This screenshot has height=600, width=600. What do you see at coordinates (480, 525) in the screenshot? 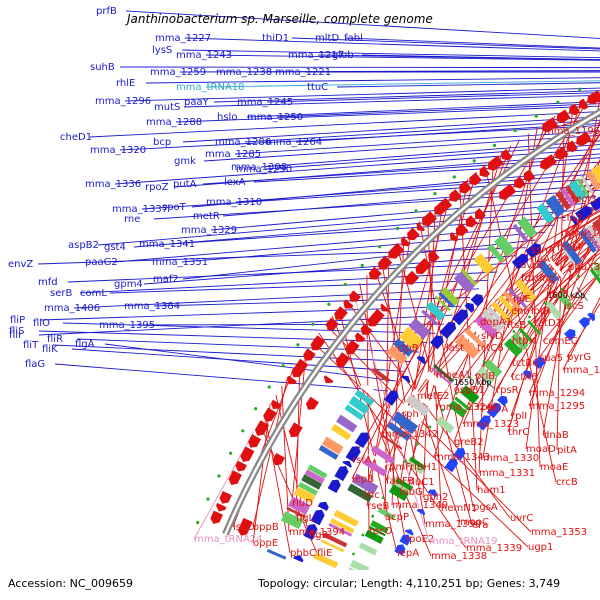
I see `reverse-gene-label: era` at bounding box center [480, 525].